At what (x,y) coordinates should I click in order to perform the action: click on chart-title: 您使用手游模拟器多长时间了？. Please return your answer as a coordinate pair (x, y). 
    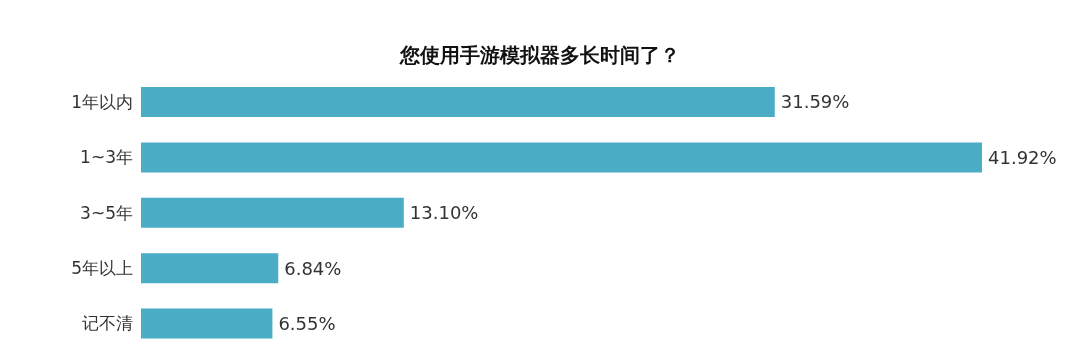
    Looking at the image, I should click on (539, 55).